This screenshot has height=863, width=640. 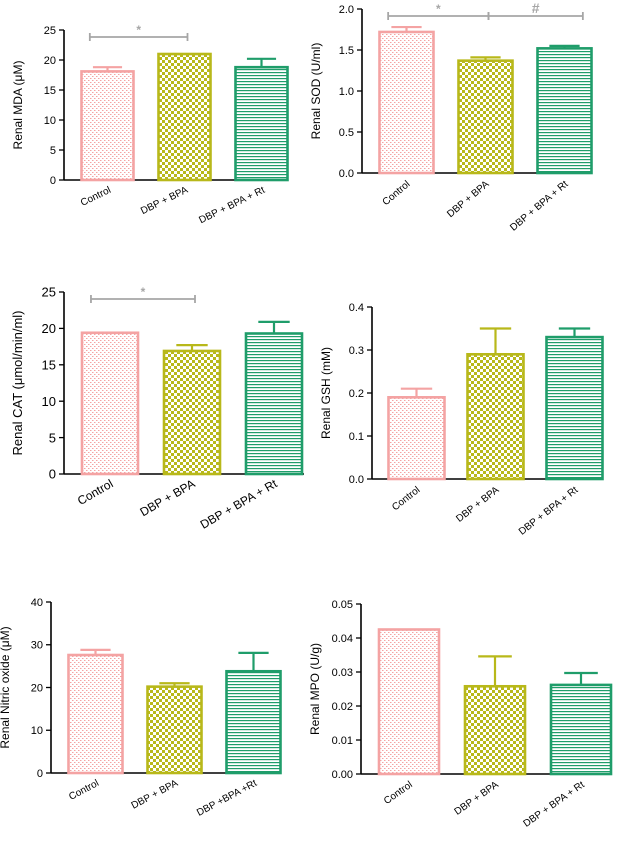 What do you see at coordinates (6, 687) in the screenshot?
I see `y-axis-label: Renal Nitric oxide (μM)` at bounding box center [6, 687].